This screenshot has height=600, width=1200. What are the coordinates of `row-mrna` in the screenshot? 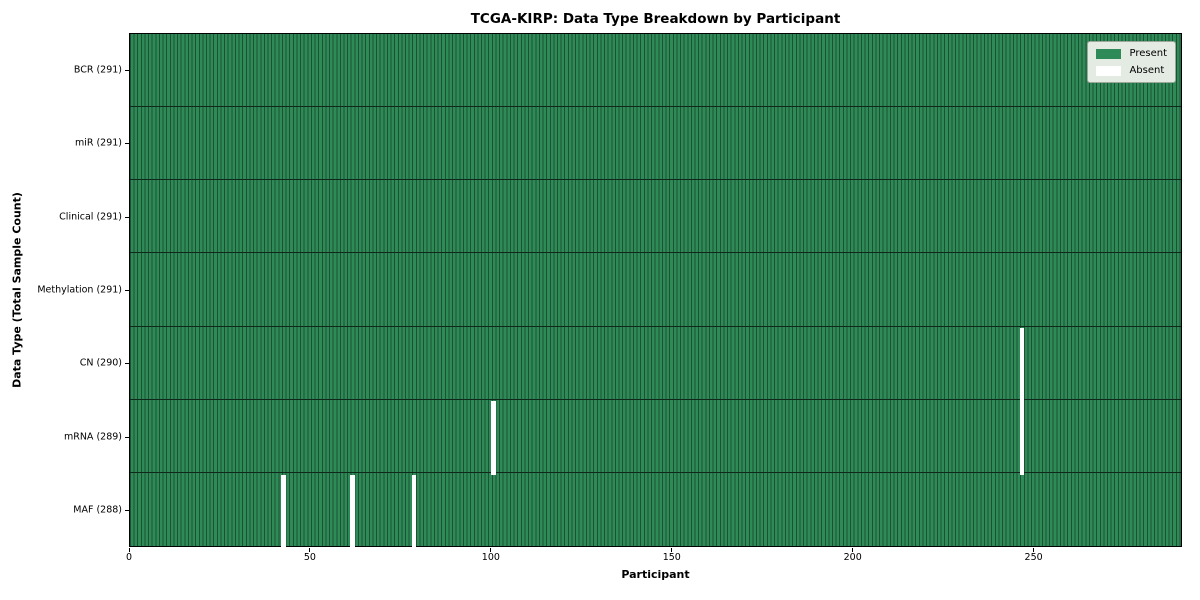 It's located at (655, 436).